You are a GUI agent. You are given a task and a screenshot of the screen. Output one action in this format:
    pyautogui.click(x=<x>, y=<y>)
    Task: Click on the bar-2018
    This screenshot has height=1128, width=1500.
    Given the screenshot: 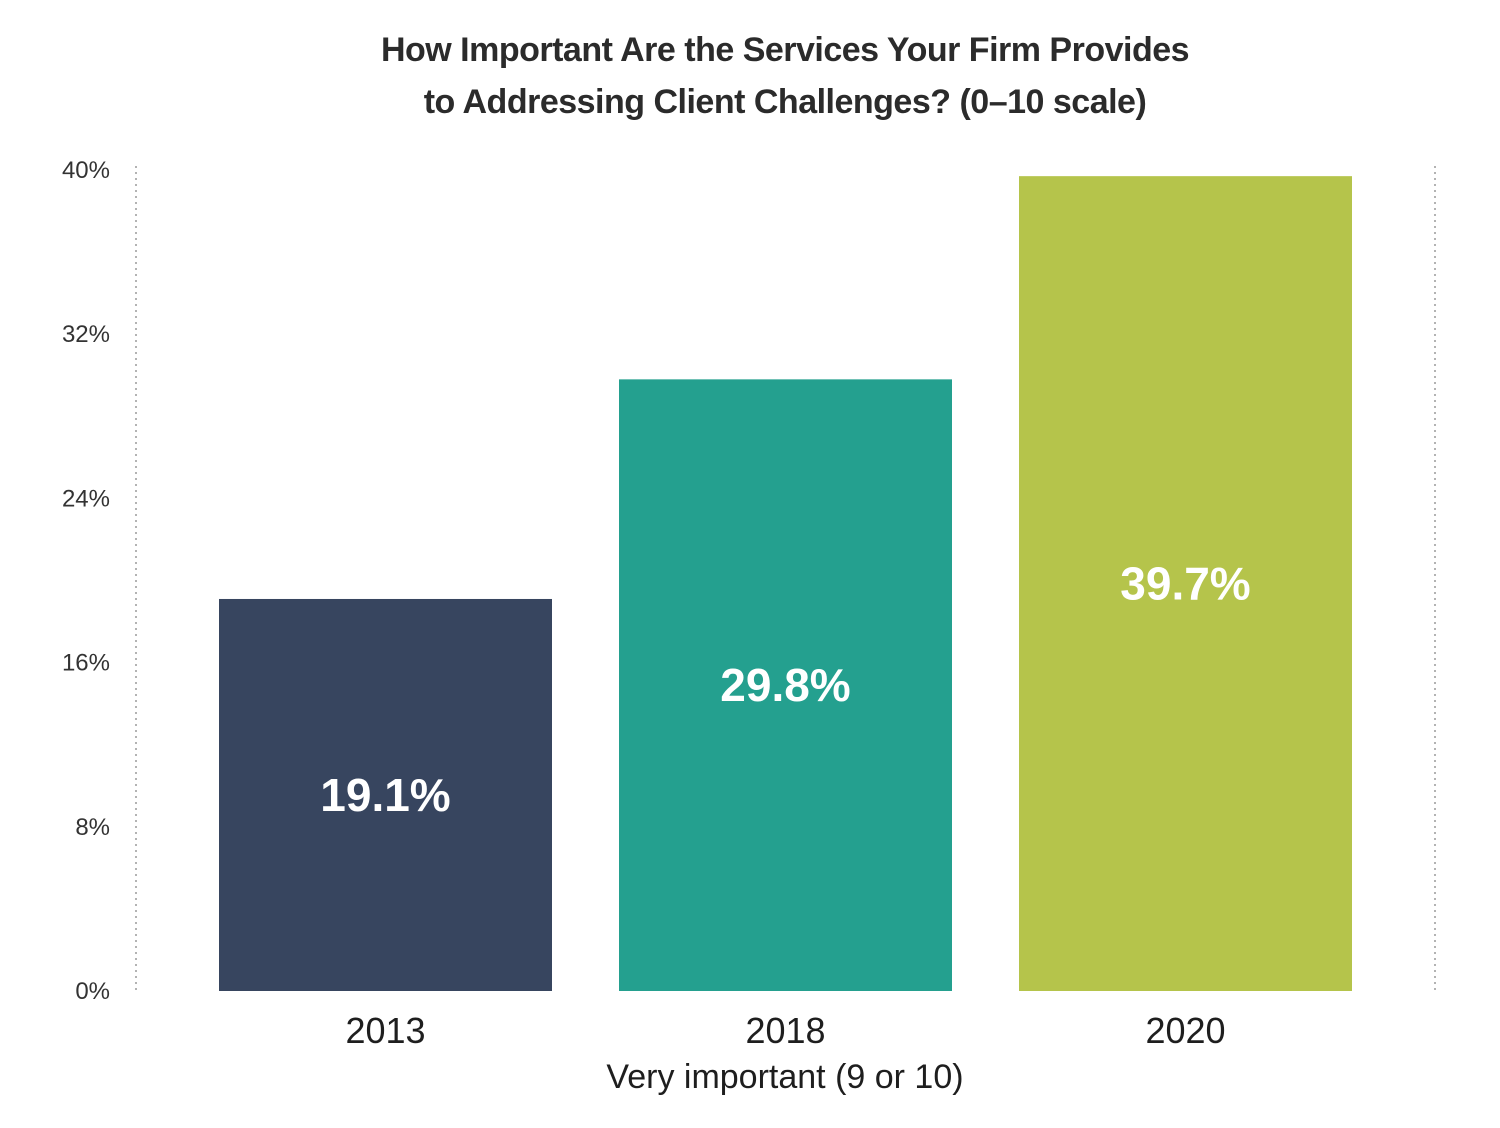 What is the action you would take?
    pyautogui.click(x=785, y=685)
    